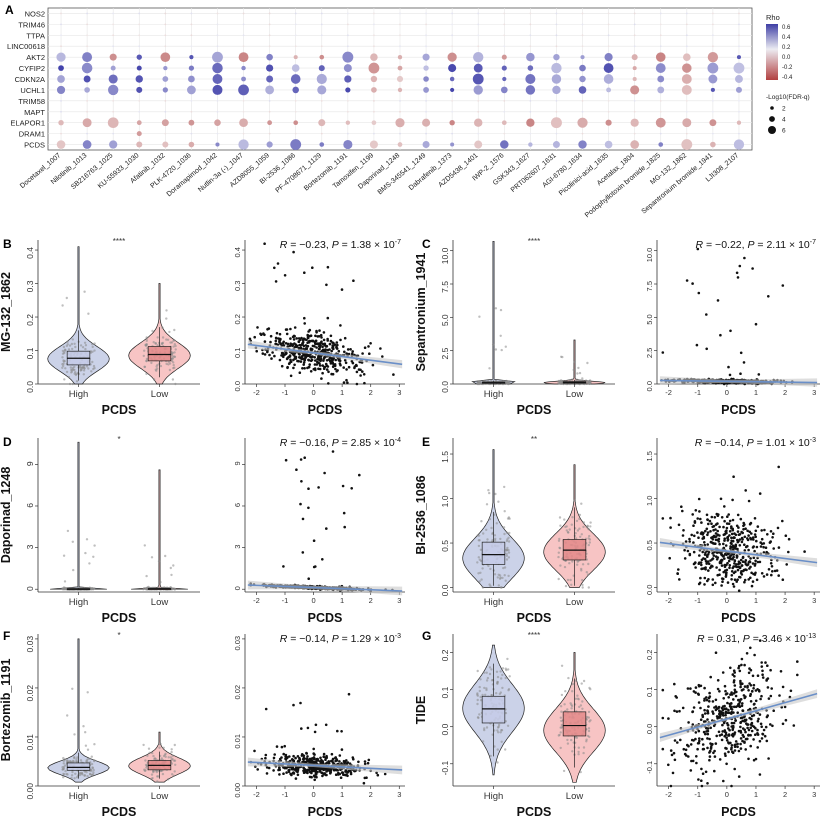 The width and height of the screenshot is (825, 825). Describe the element at coordinates (445, 767) in the screenshot. I see `y-tick-label: -0.1` at that location.